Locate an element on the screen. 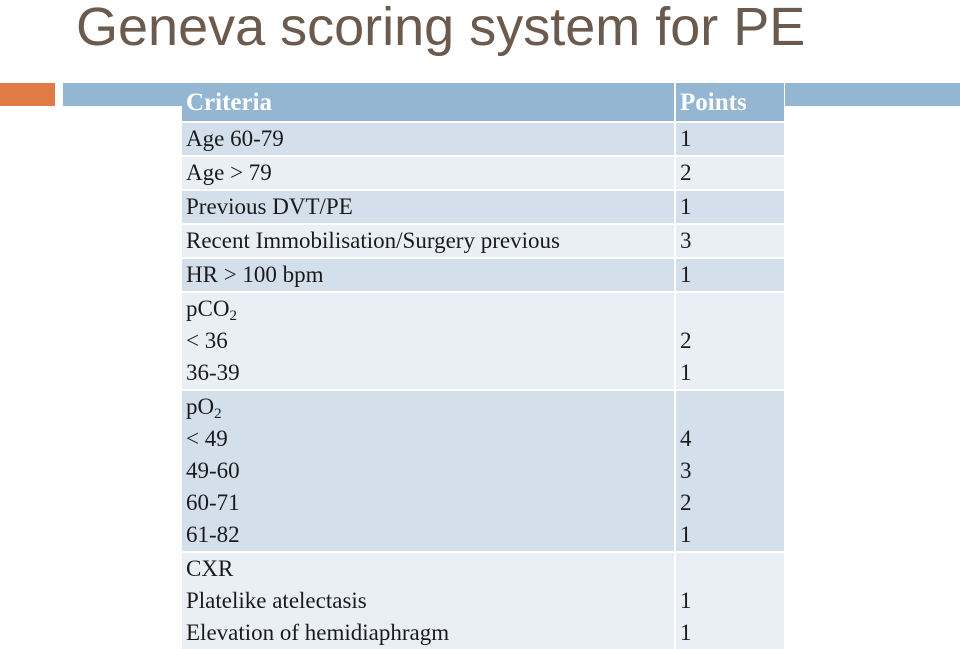 This screenshot has height=649, width=960. slide-title: Geneva scoring system for PE is located at coordinates (441, 28).